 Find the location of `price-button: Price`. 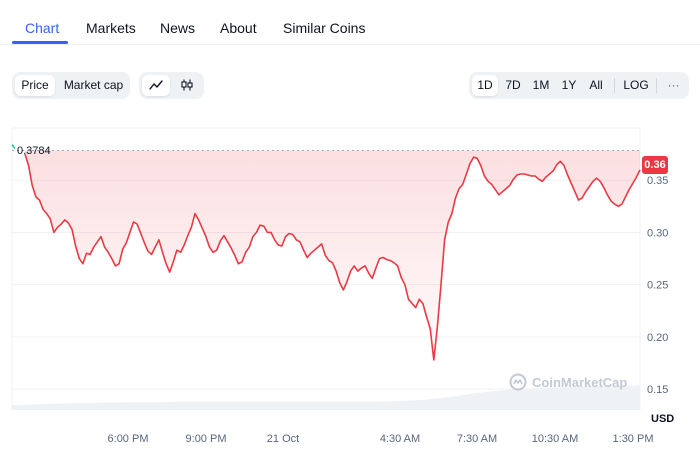

price-button: Price is located at coordinates (35, 85).